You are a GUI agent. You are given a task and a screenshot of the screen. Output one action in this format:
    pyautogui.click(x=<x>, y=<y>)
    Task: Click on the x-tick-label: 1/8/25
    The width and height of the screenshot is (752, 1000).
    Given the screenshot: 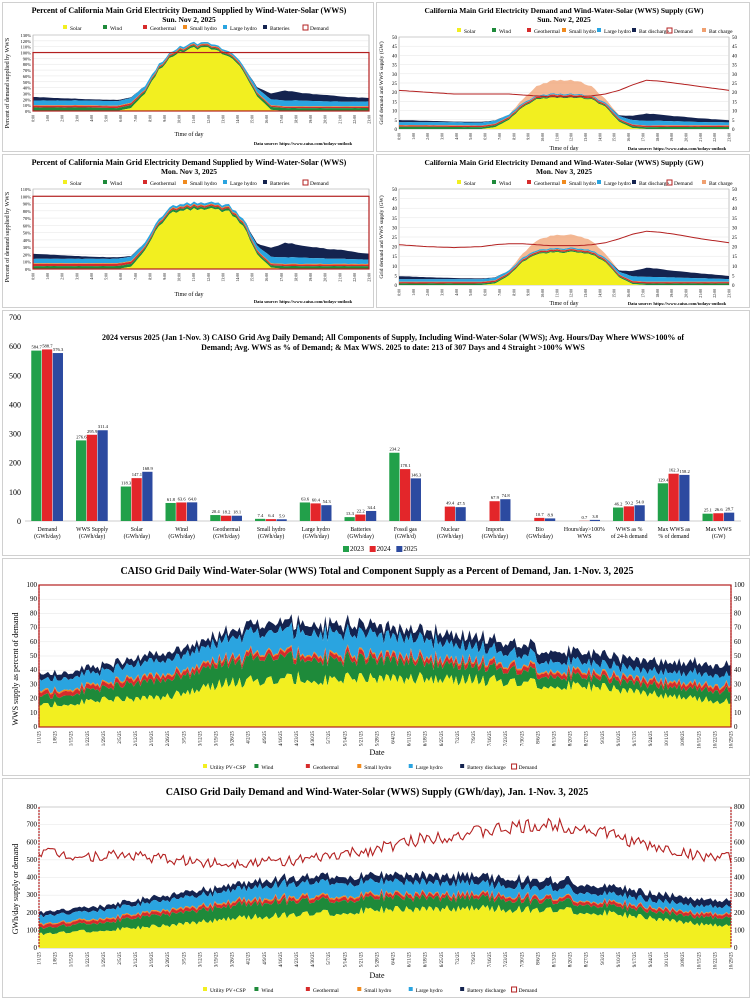 What is the action you would take?
    pyautogui.click(x=56, y=737)
    